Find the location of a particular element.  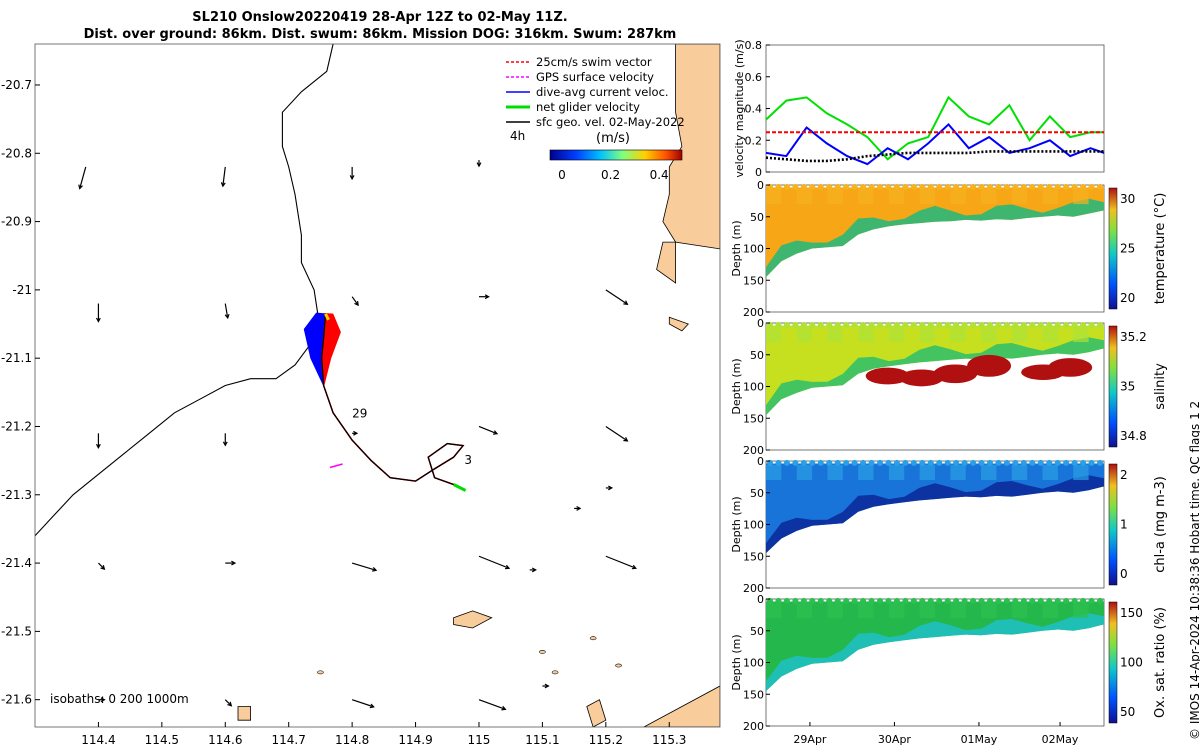

section-colorbar-label: Ox. sat. ratio (%) is located at coordinates (1160, 662).